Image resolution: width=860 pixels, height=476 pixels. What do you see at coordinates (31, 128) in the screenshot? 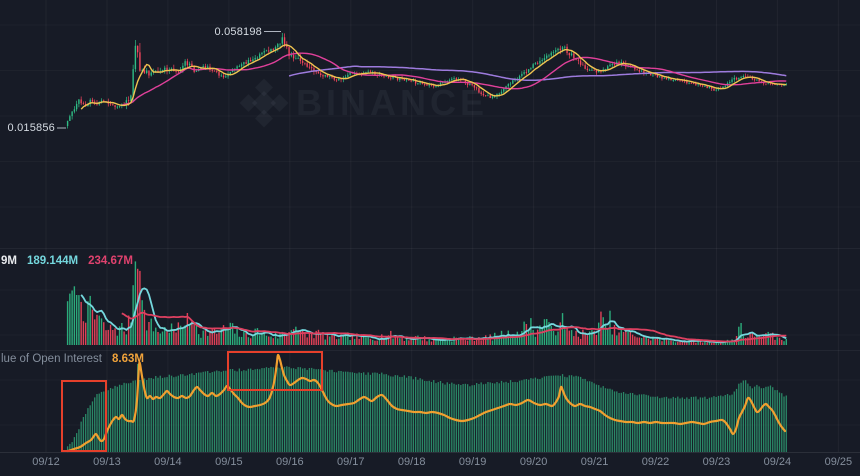
I see `price-low-label: 0.015856` at bounding box center [31, 128].